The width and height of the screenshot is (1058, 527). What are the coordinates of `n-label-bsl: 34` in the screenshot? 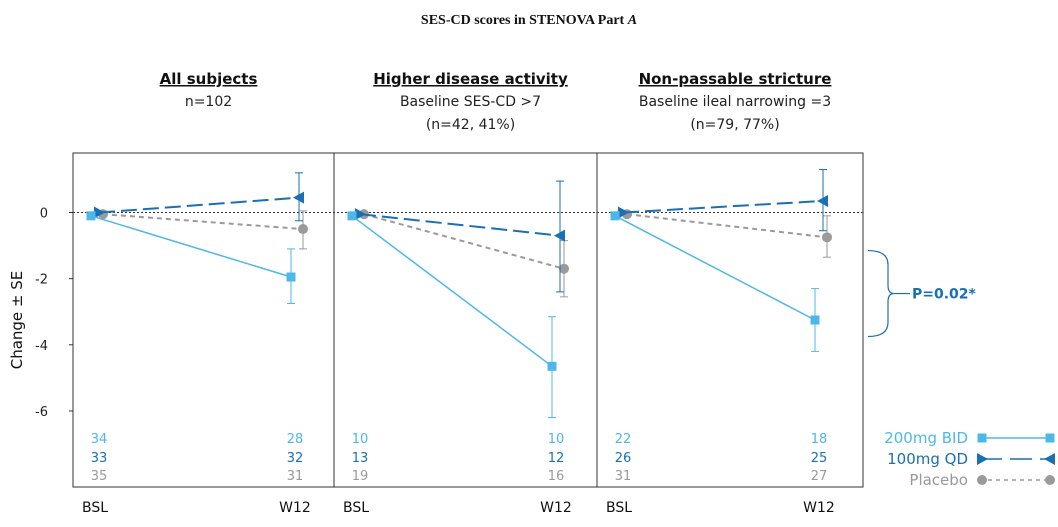 It's located at (99, 439).